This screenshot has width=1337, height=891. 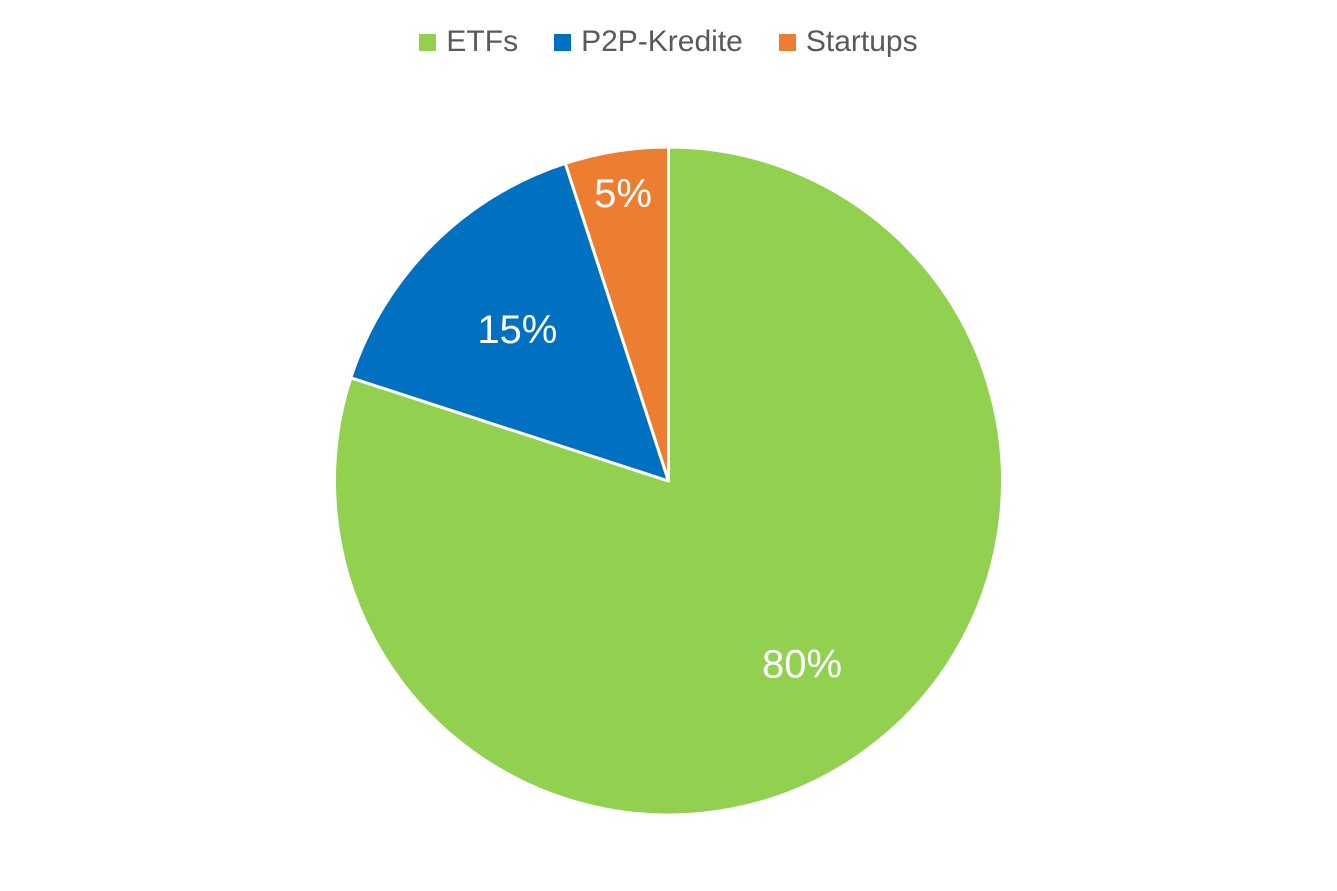 I want to click on legend-item-etfs: ETFs, so click(x=468, y=42).